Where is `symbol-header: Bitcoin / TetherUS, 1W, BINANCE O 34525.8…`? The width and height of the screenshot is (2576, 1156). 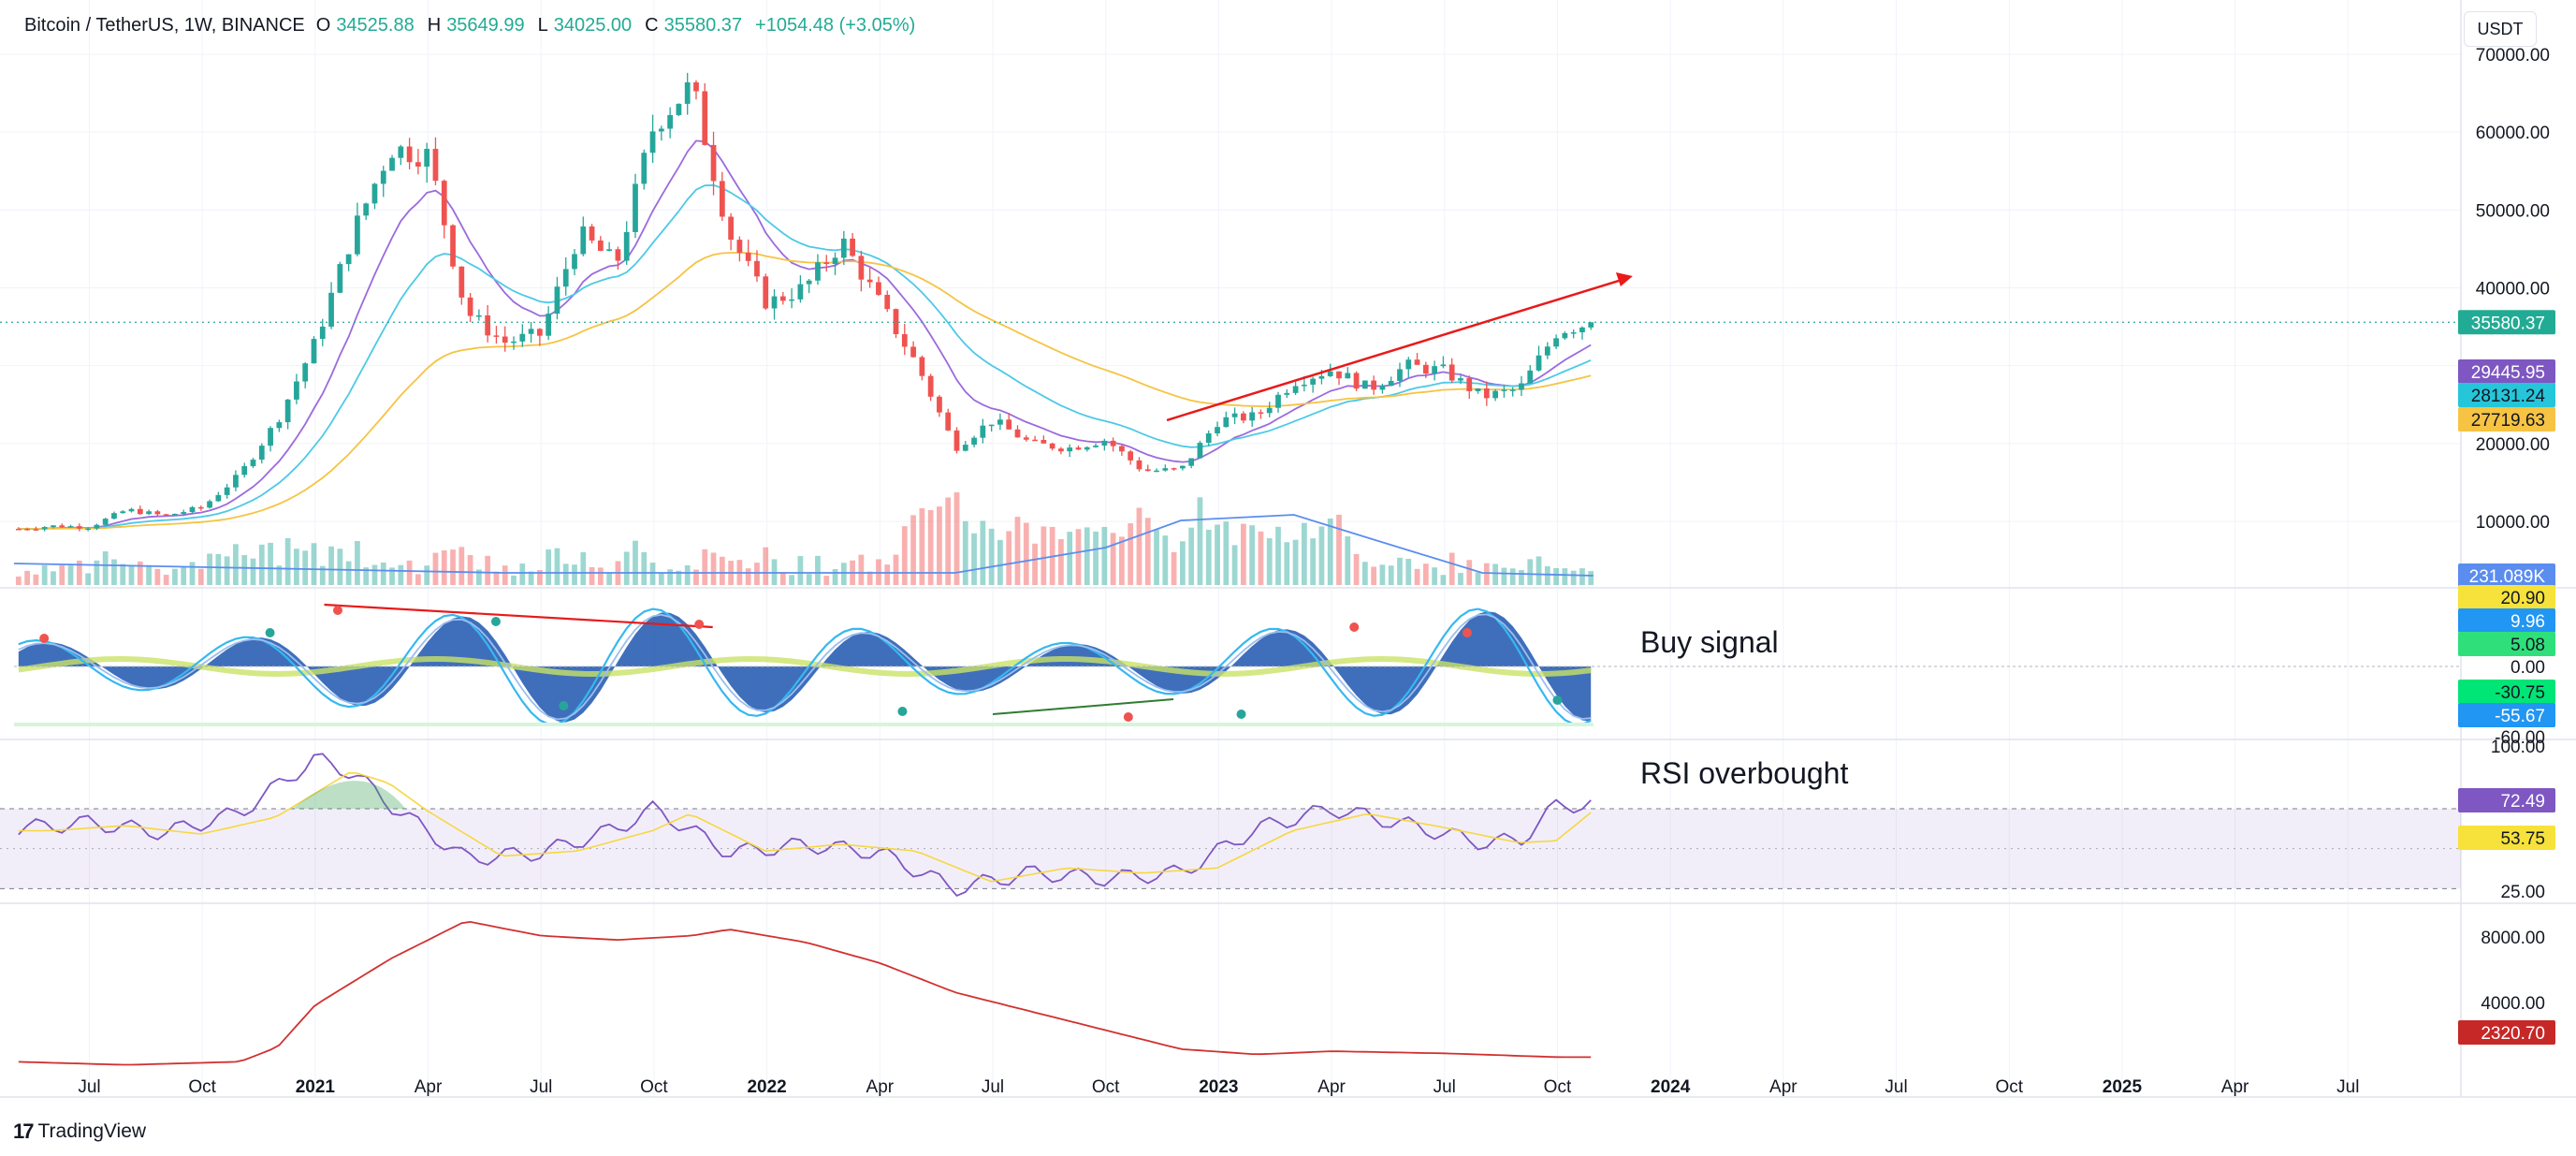 symbol-header: Bitcoin / TetherUS, 1W, BINANCE O 34525.8… is located at coordinates (469, 26).